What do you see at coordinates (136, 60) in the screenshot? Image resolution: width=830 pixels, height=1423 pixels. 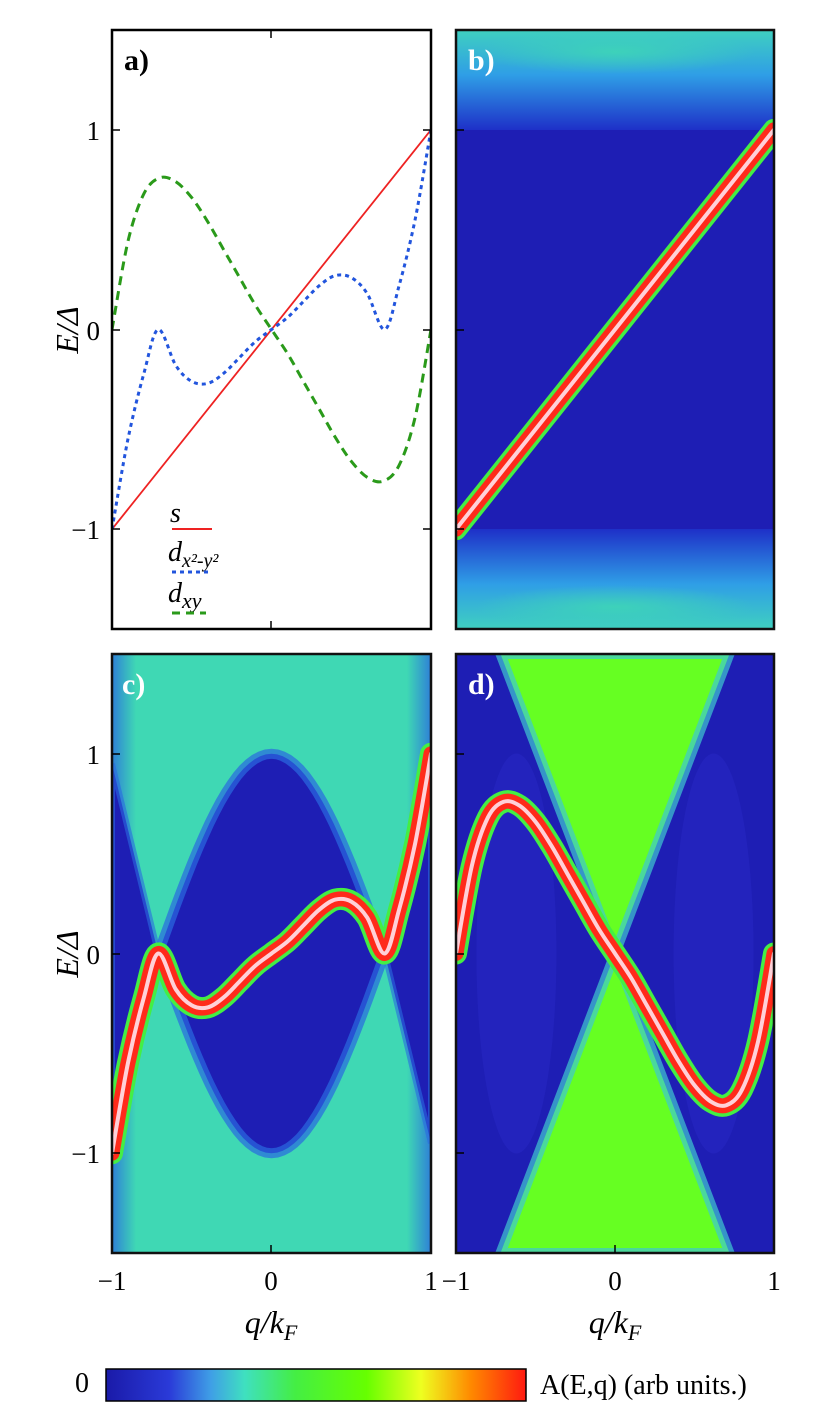 I see `panel-a-label: a)` at bounding box center [136, 60].